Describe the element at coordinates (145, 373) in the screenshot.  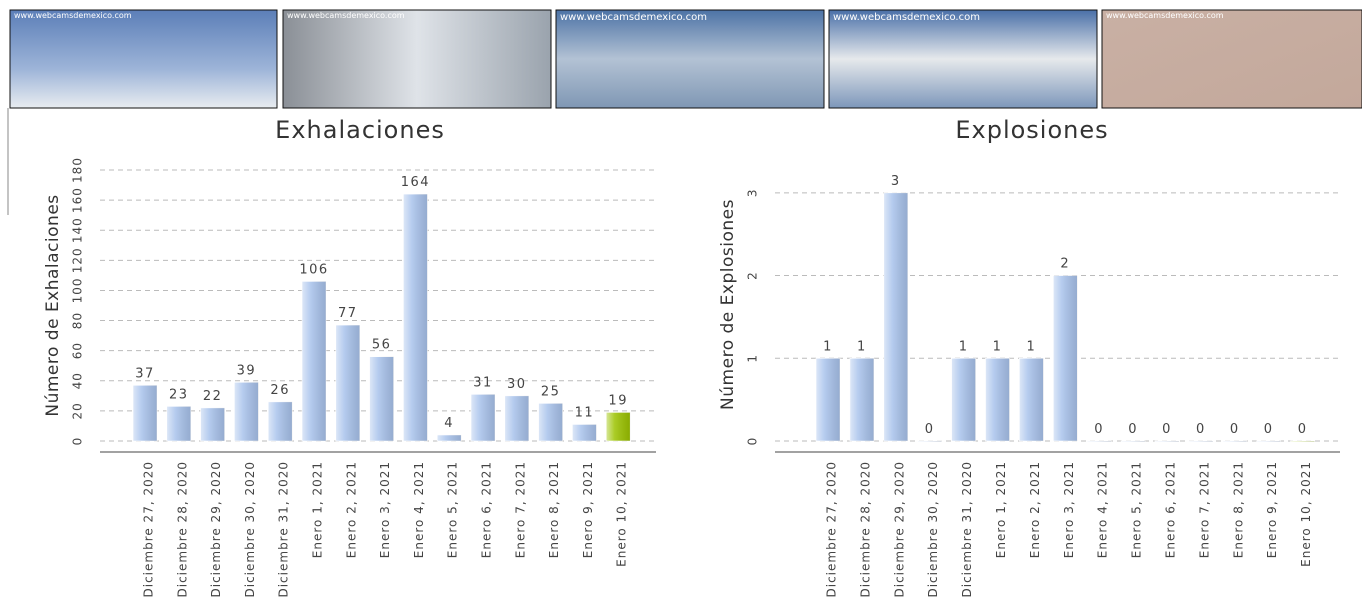
I see `value-label: 37` at that location.